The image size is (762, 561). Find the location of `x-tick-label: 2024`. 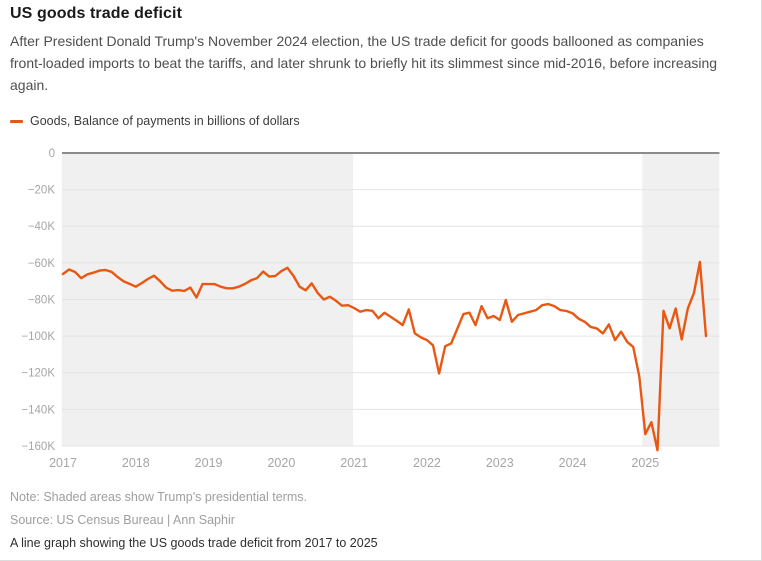

x-tick-label: 2024 is located at coordinates (573, 463).